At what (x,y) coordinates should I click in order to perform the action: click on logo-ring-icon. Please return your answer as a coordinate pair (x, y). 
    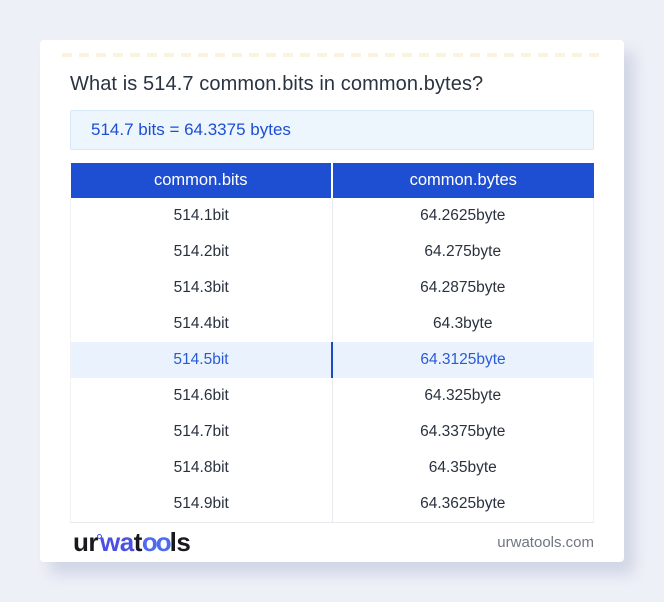
    Looking at the image, I should click on (99, 536).